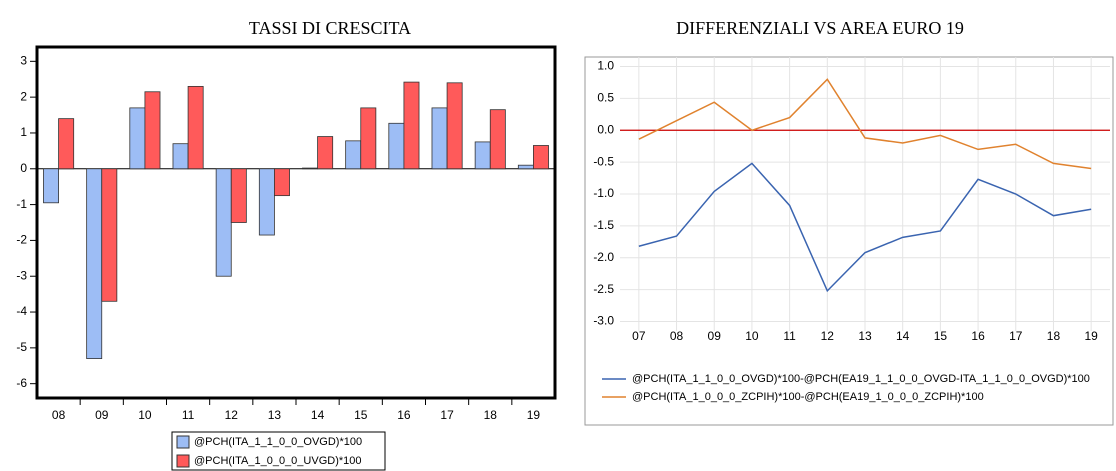 Image resolution: width=1116 pixels, height=471 pixels. I want to click on legend-label: @PCH(ITA_1_0_0_0_UVGD)*100, so click(278, 461).